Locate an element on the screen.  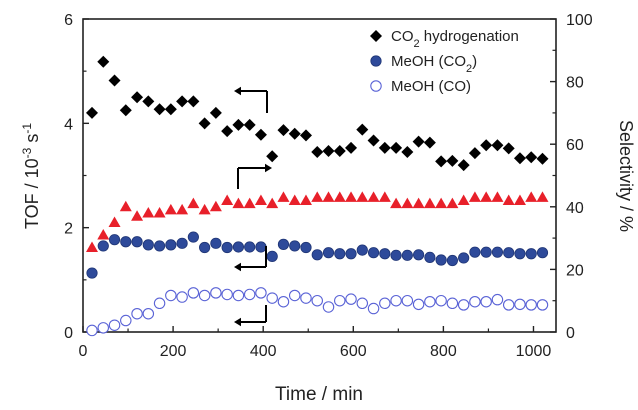
legend-entry: MeOH (CO2) is located at coordinates (423, 64).